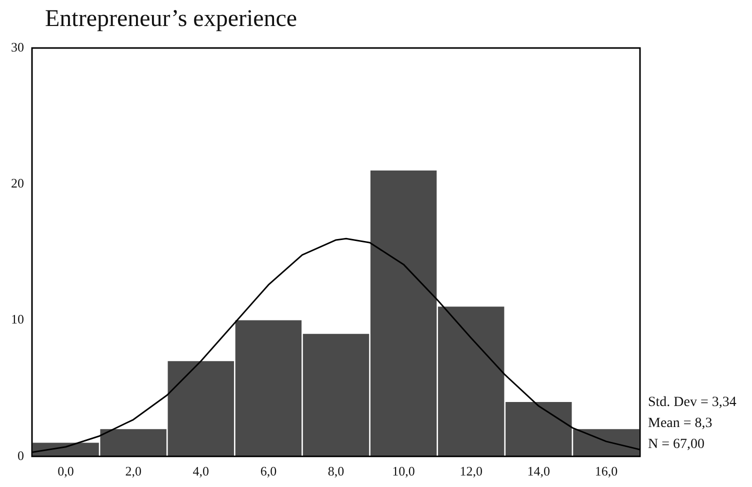  I want to click on y-tick-label: 10, so click(17, 319).